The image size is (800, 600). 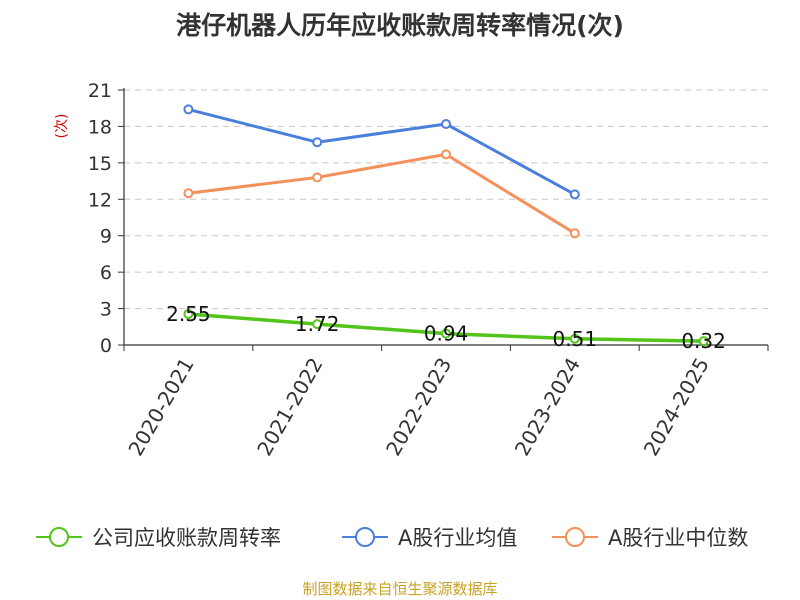 I want to click on x-tick-label: 2021-2022, so click(x=289, y=407).